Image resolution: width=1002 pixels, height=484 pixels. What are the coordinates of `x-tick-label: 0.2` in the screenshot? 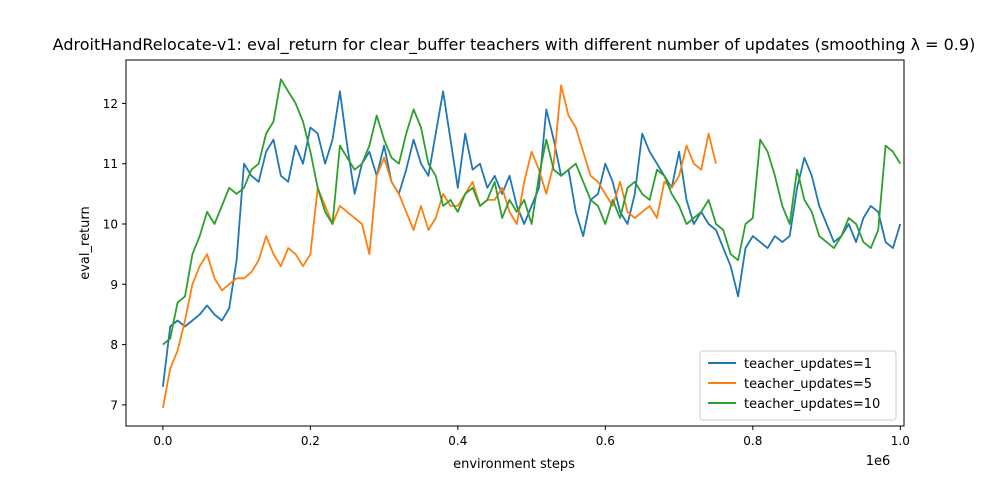 It's located at (310, 441).